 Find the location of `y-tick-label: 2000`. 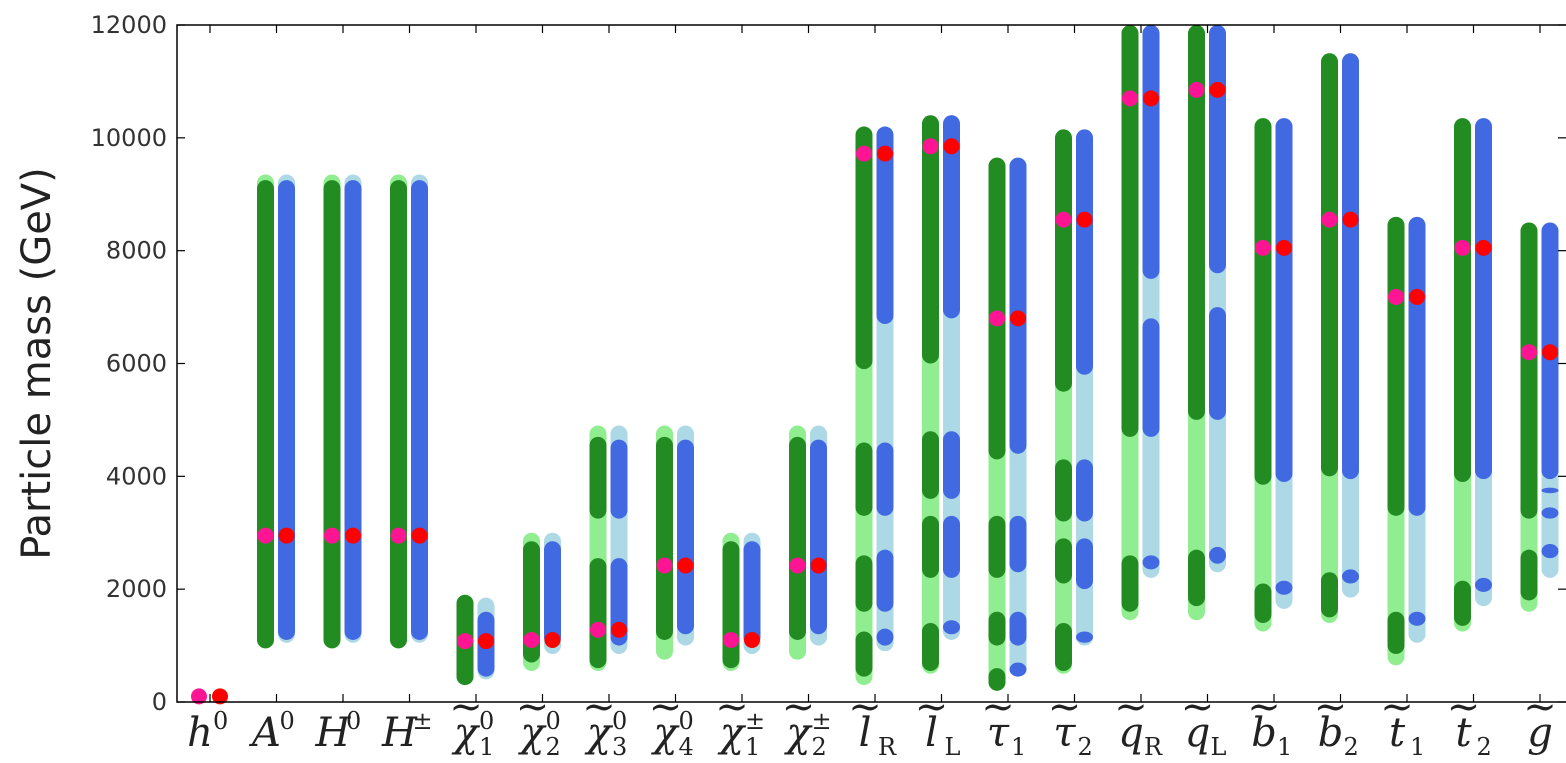

y-tick-label: 2000 is located at coordinates (136, 589).